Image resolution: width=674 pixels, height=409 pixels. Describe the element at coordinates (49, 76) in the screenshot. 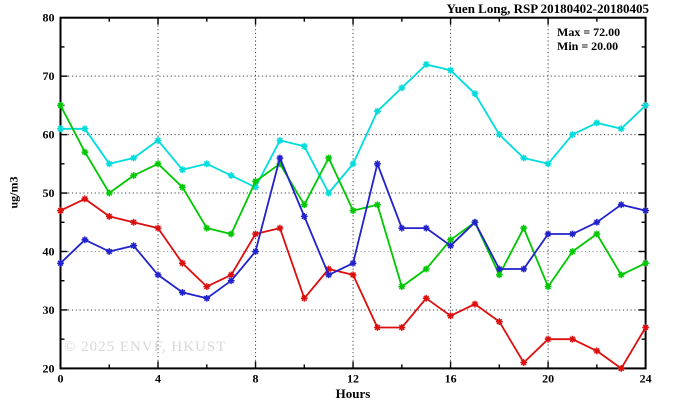

I see `y-tick-label: 70` at that location.